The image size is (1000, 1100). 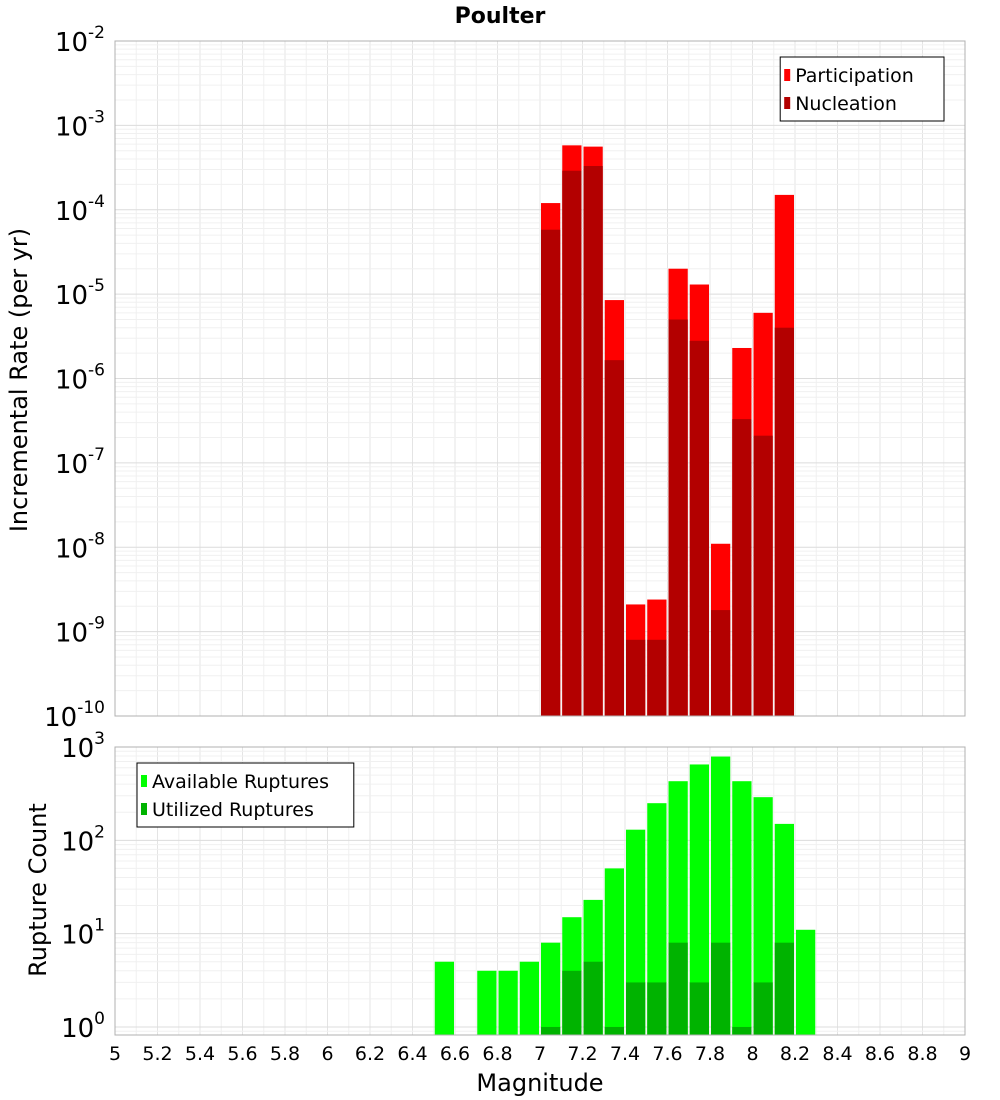 What do you see at coordinates (80, 546) in the screenshot?
I see `top-y-tick-label: 10⁻⁸` at bounding box center [80, 546].